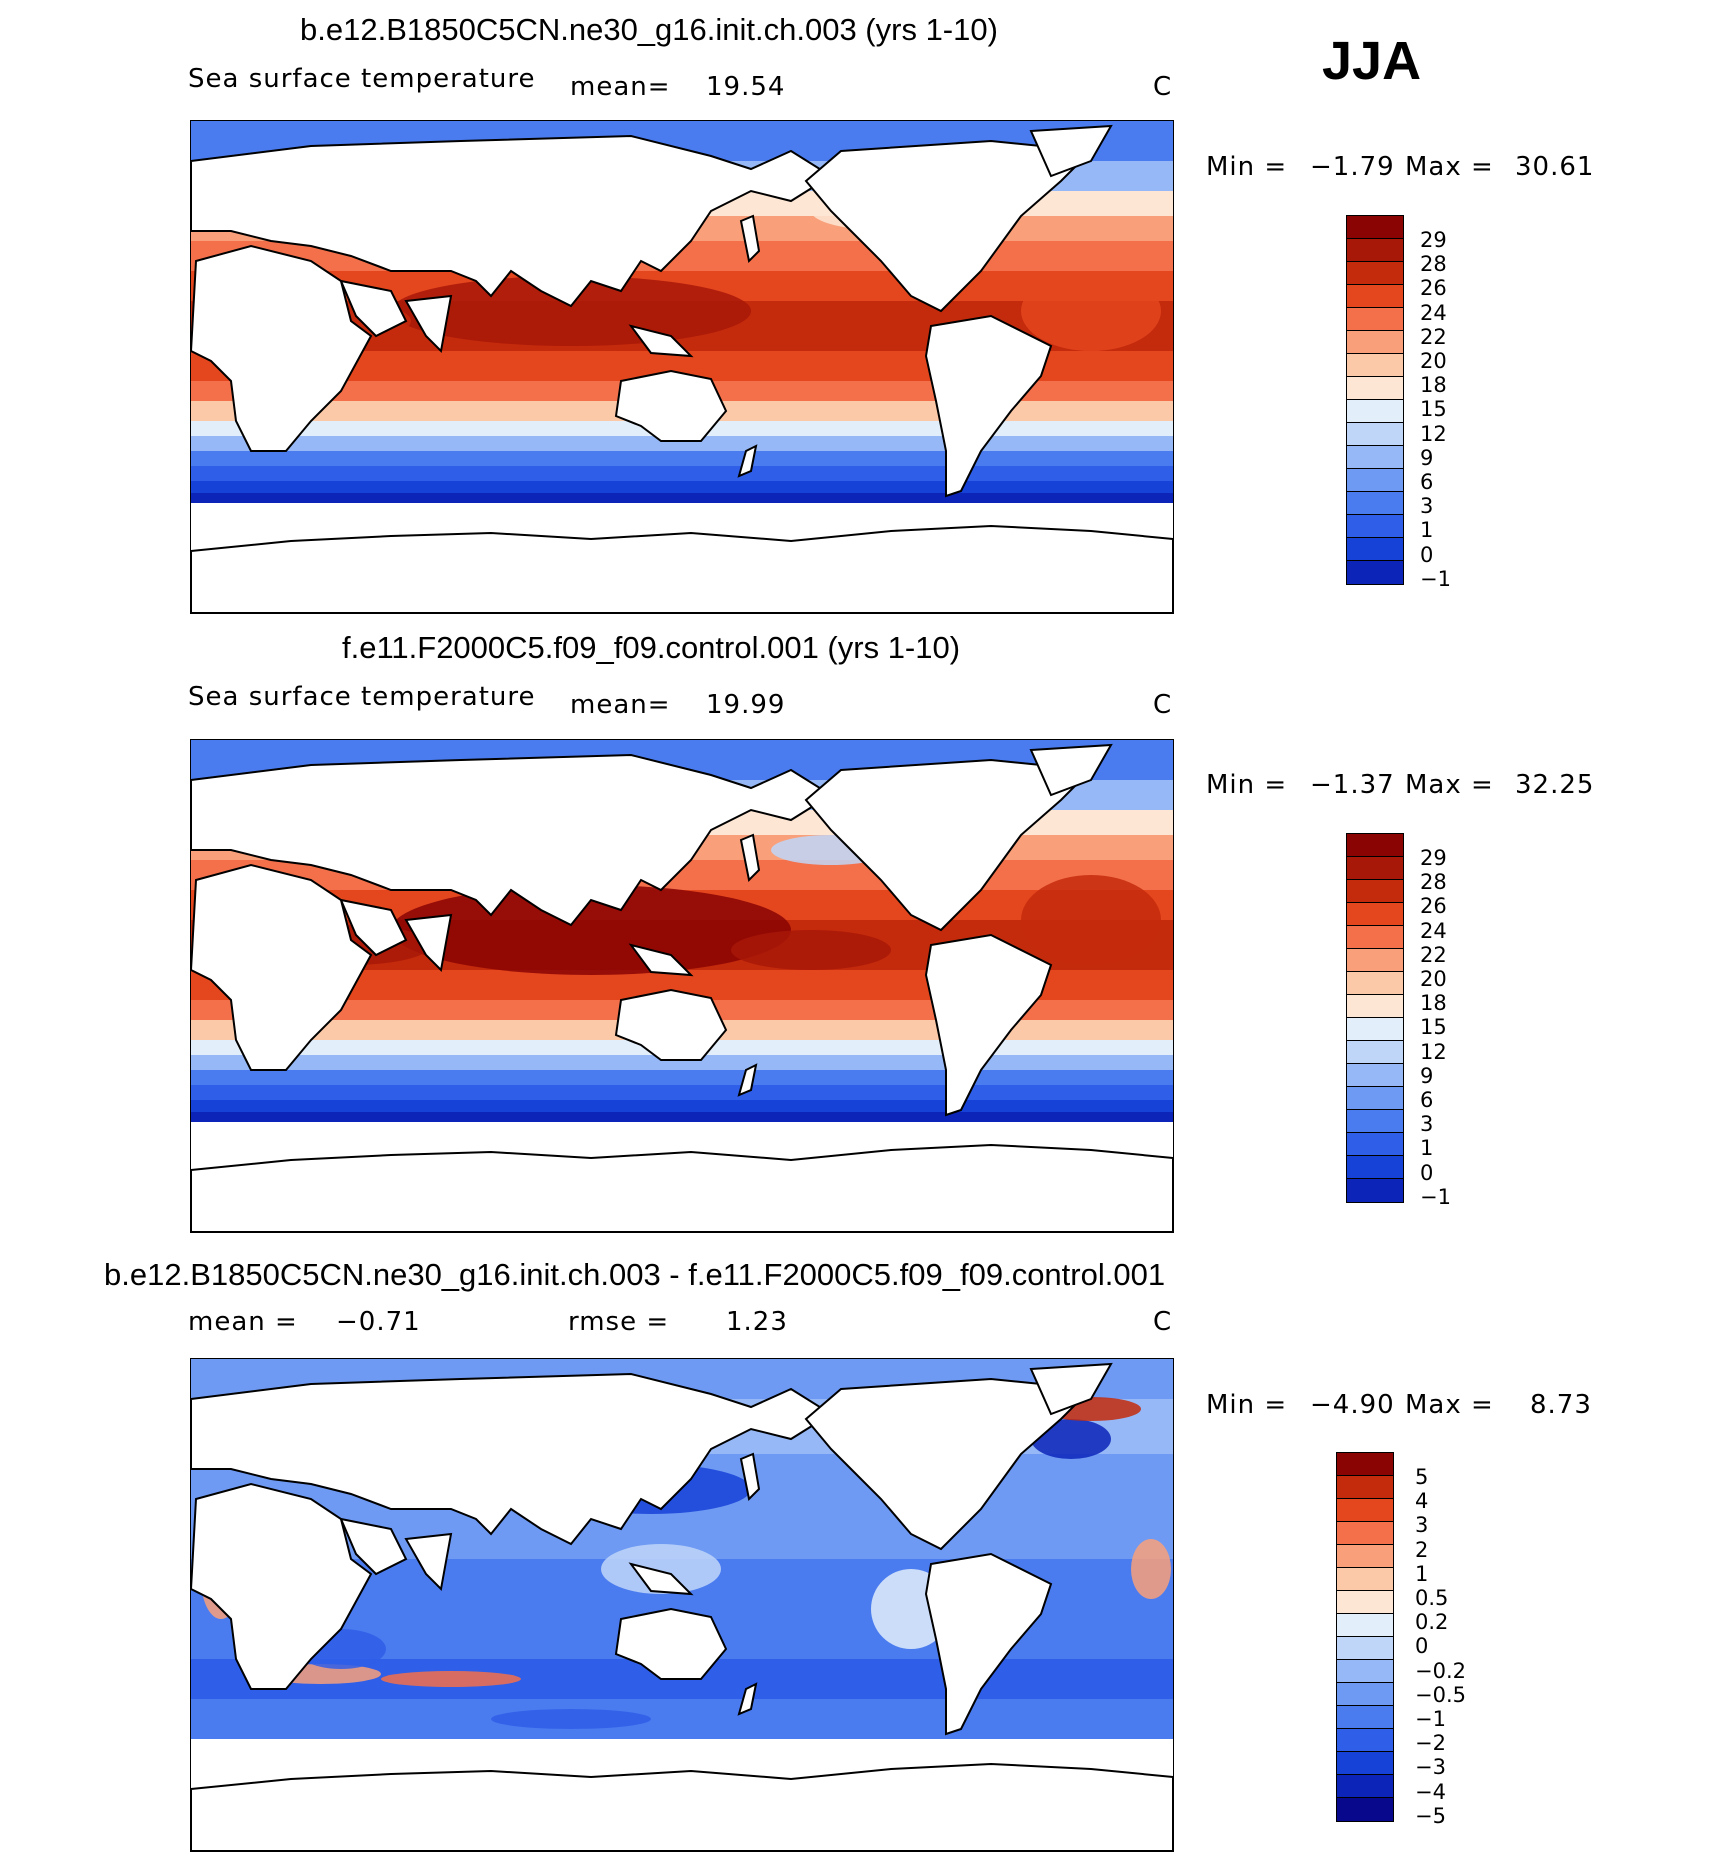  I want to click on colorbar-1-tick: 1, so click(1427, 530).